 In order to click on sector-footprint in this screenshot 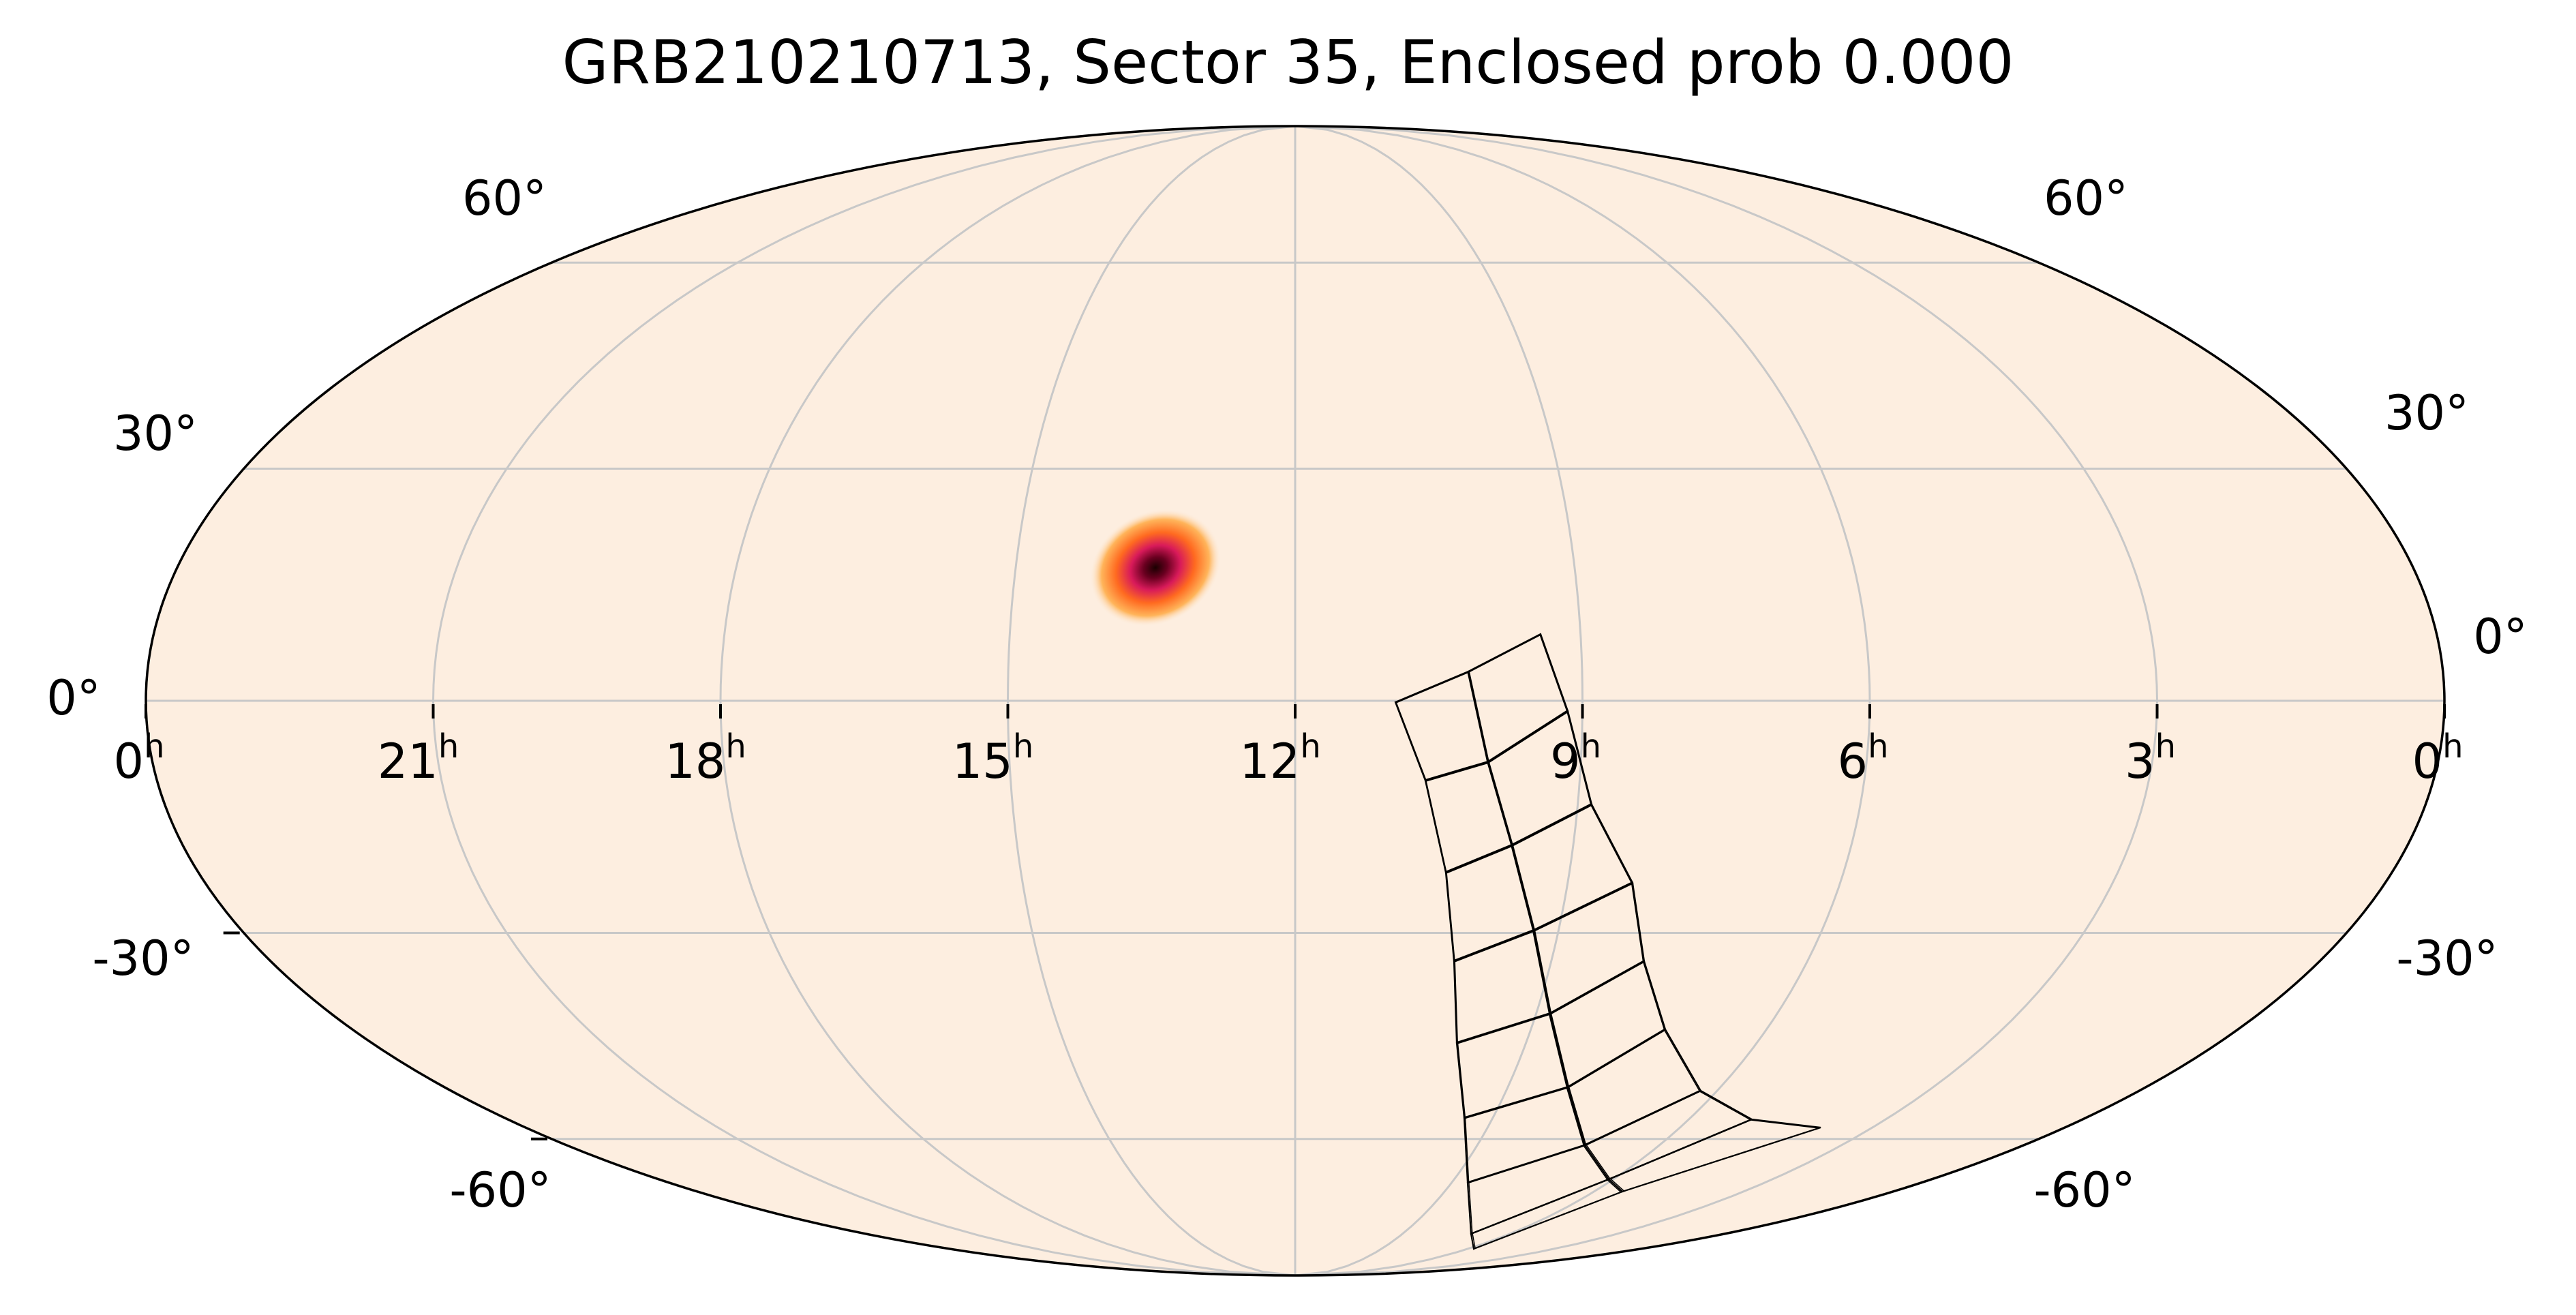, I will do `click(1607, 941)`.